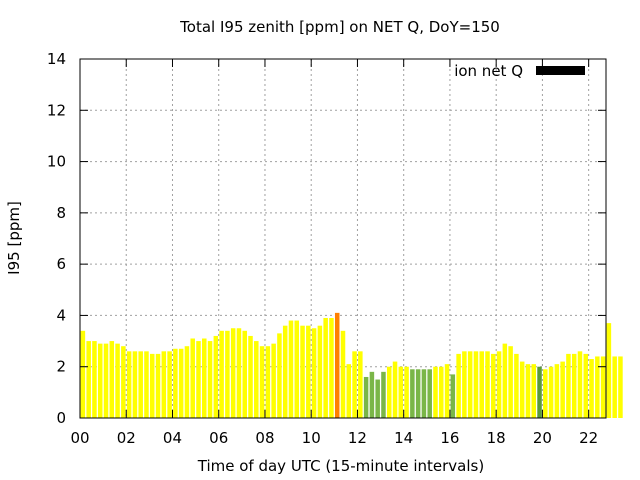 This screenshot has width=640, height=480. I want to click on x-tick-label: 12, so click(357, 438).